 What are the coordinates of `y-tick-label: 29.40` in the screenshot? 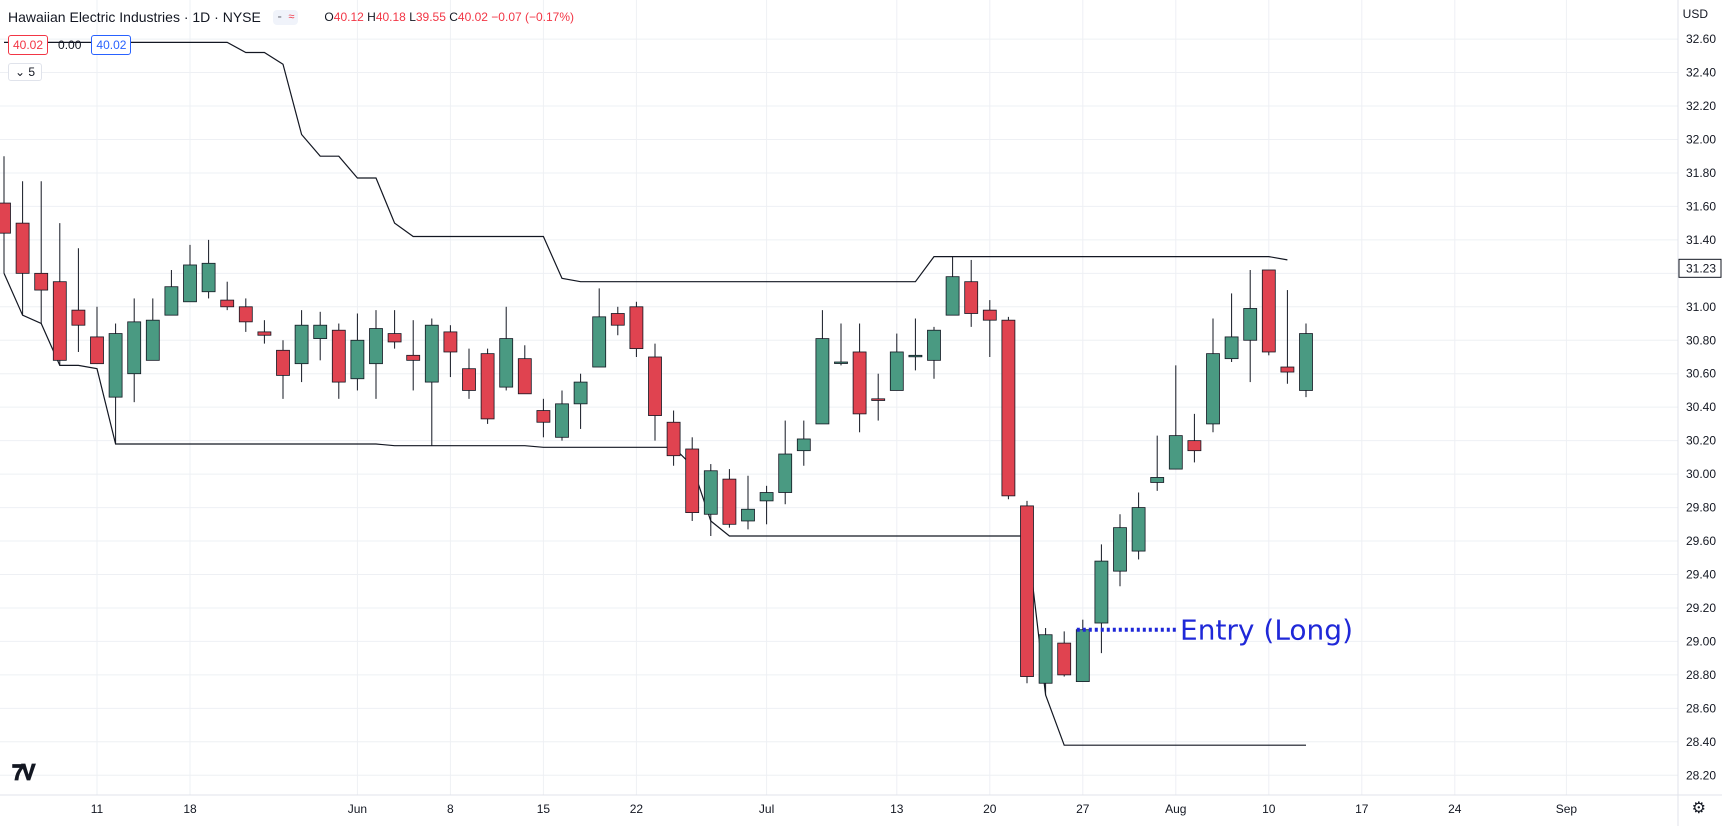 It's located at (1701, 574).